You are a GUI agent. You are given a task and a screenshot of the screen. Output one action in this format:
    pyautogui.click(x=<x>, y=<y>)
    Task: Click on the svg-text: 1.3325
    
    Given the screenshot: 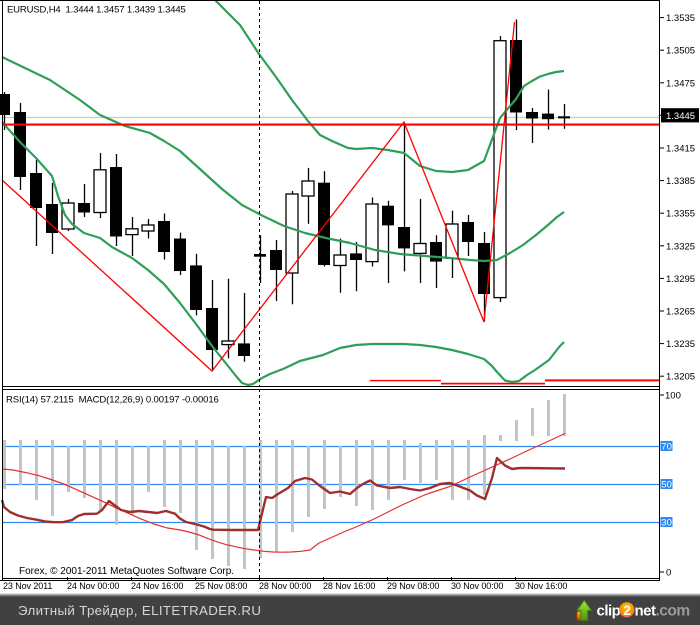 What is the action you would take?
    pyautogui.click(x=680, y=246)
    